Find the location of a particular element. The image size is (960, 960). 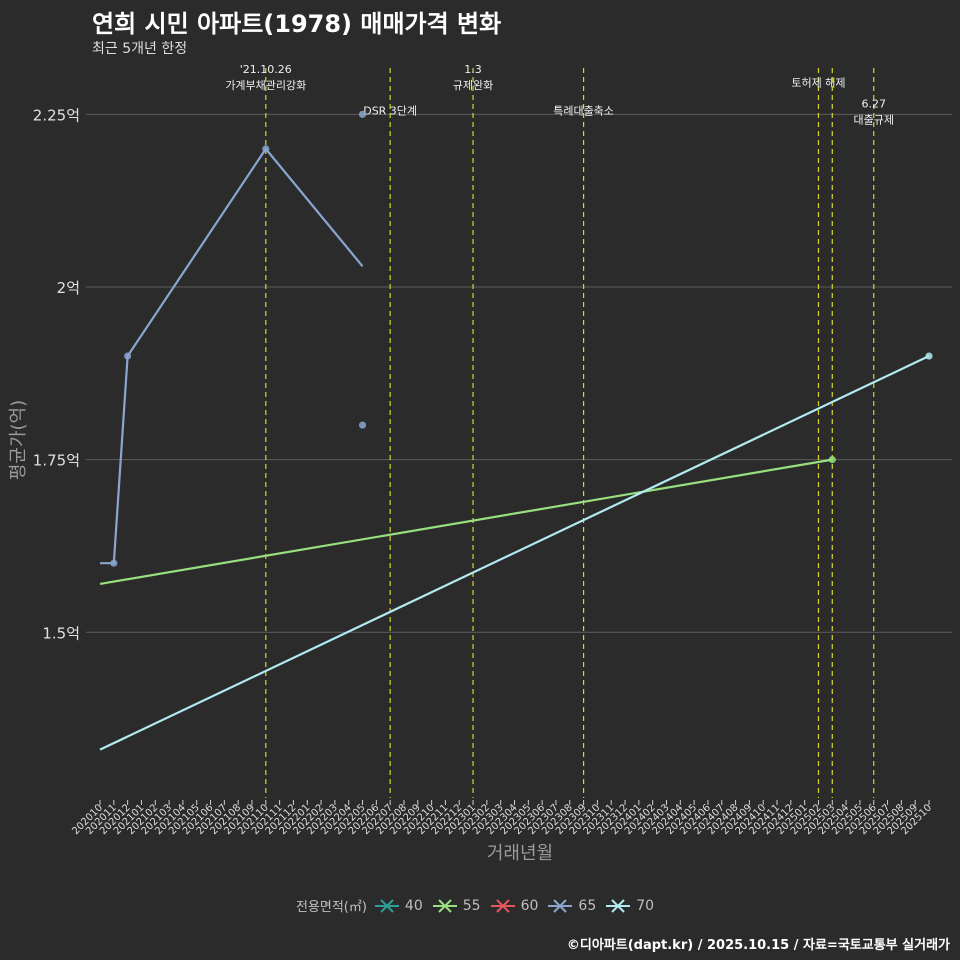

y-tick-label: 1.5억 is located at coordinates (61, 633).